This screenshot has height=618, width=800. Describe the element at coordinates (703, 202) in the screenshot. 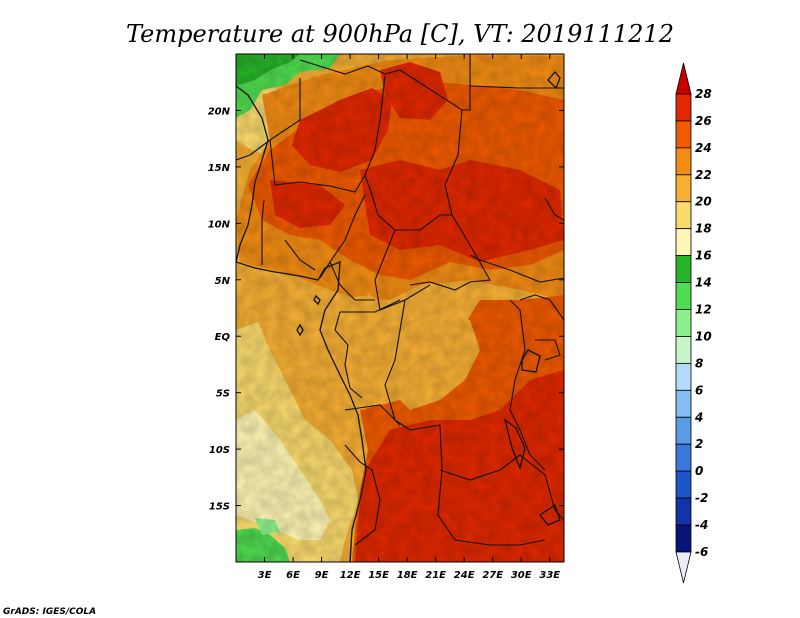

I see `colorbar-label: 20` at that location.